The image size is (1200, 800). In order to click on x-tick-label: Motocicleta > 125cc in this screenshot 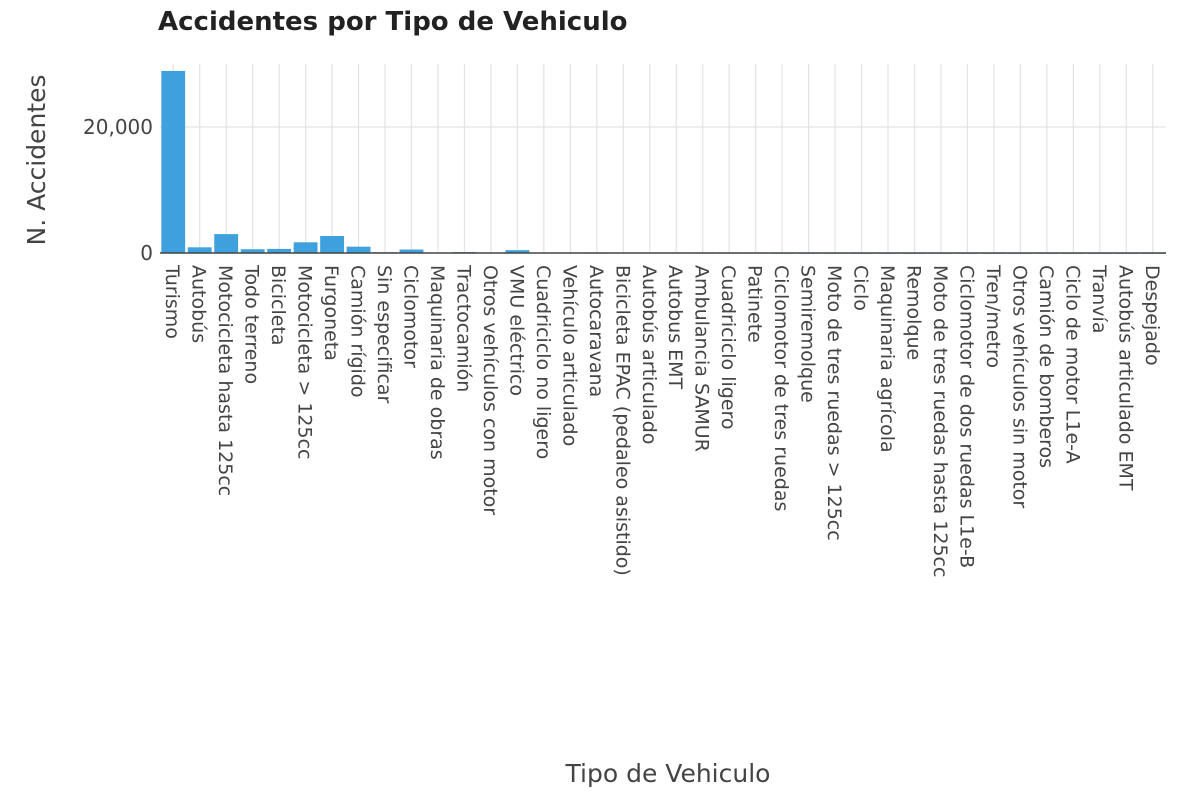, I will do `click(305, 362)`.